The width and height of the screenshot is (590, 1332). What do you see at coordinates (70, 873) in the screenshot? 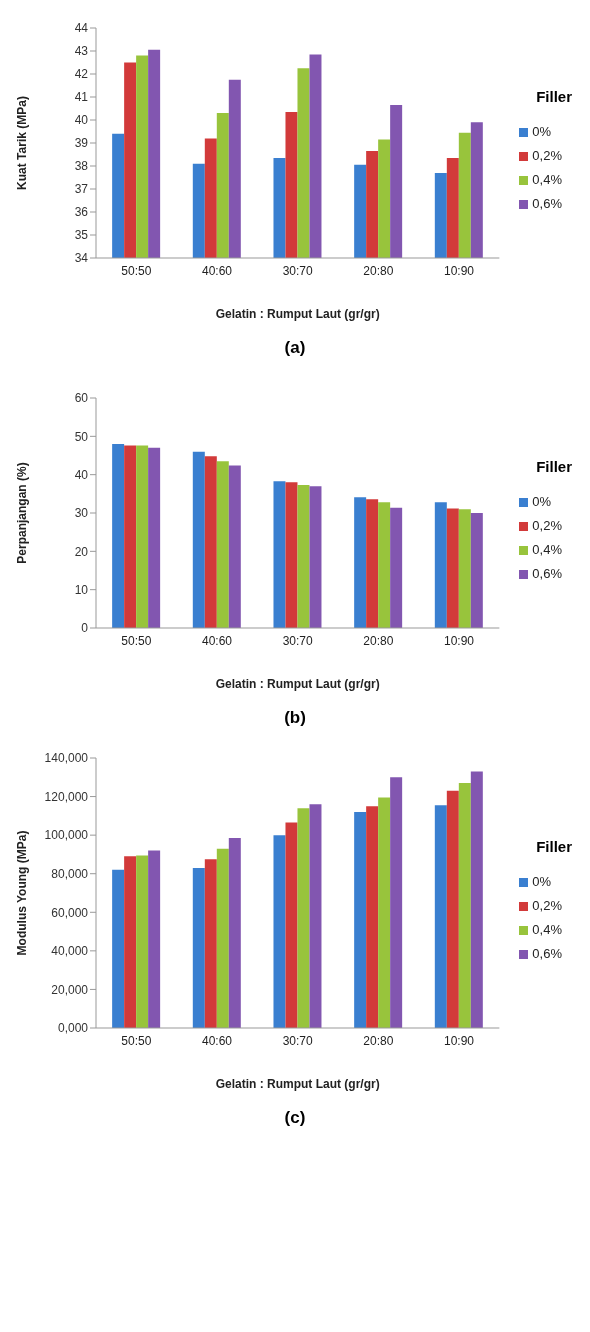
I see `y-tick-label: 80,000` at bounding box center [70, 873].